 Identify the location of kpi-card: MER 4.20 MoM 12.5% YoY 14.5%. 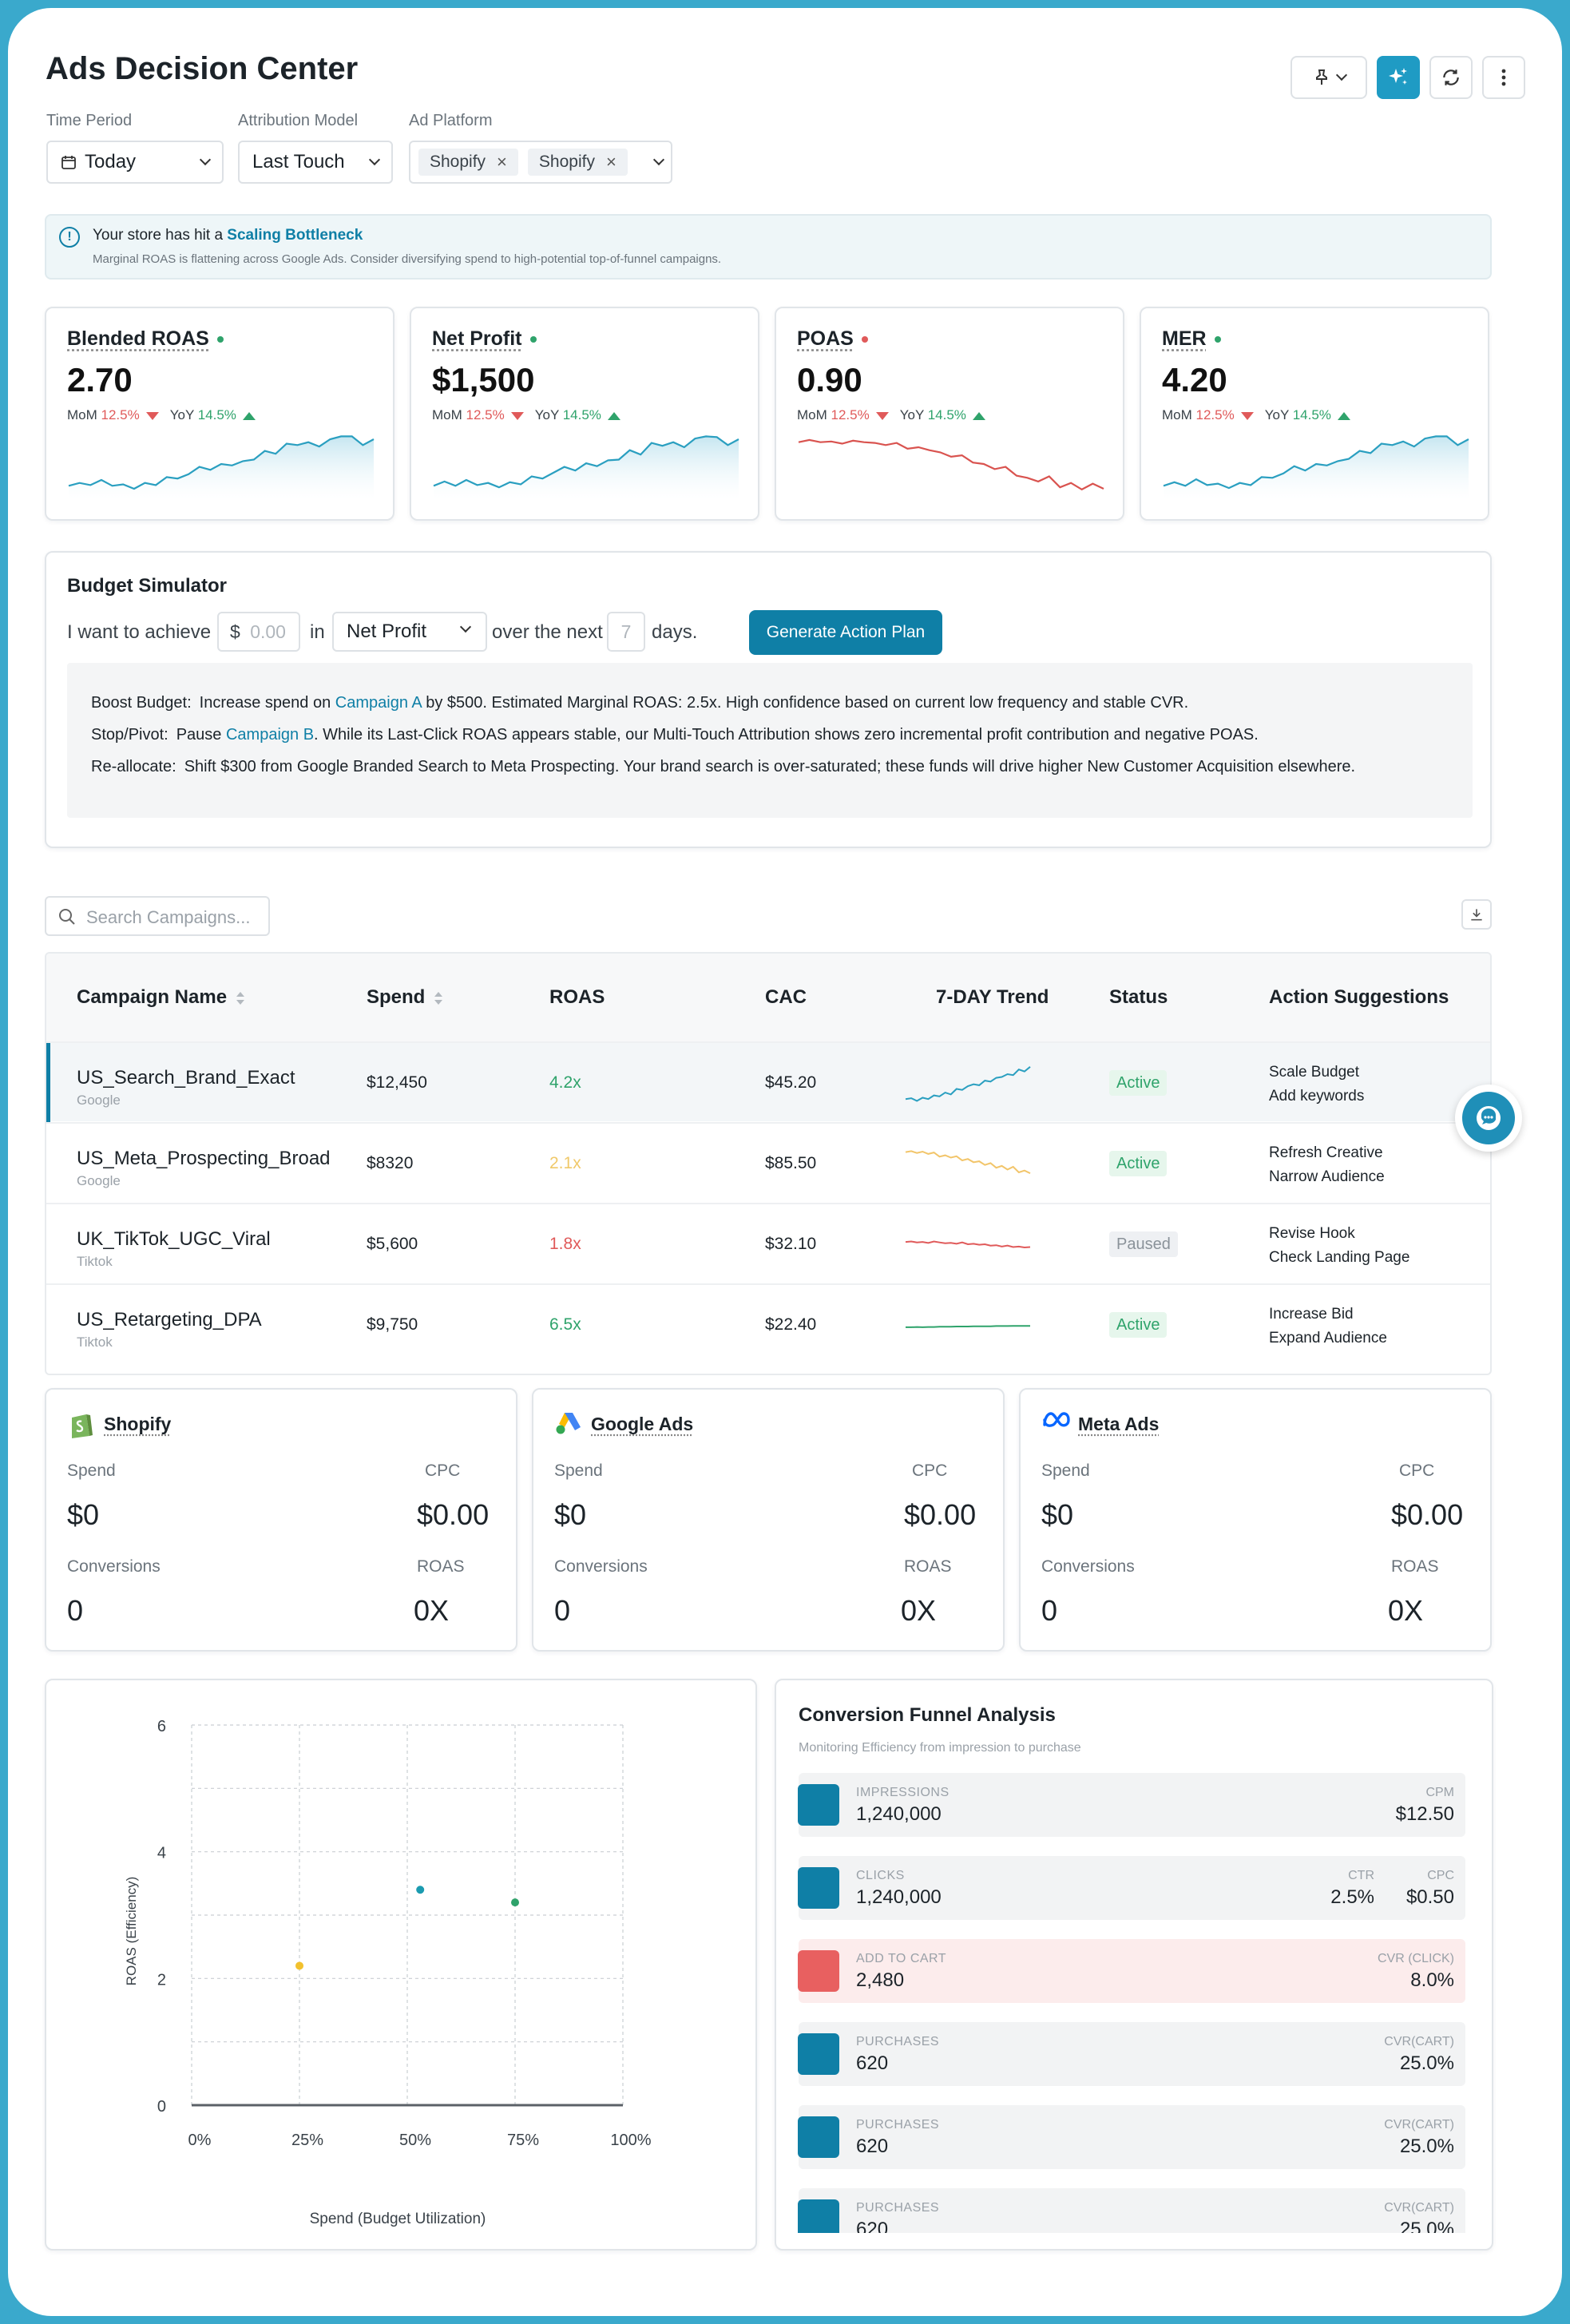
(1314, 414).